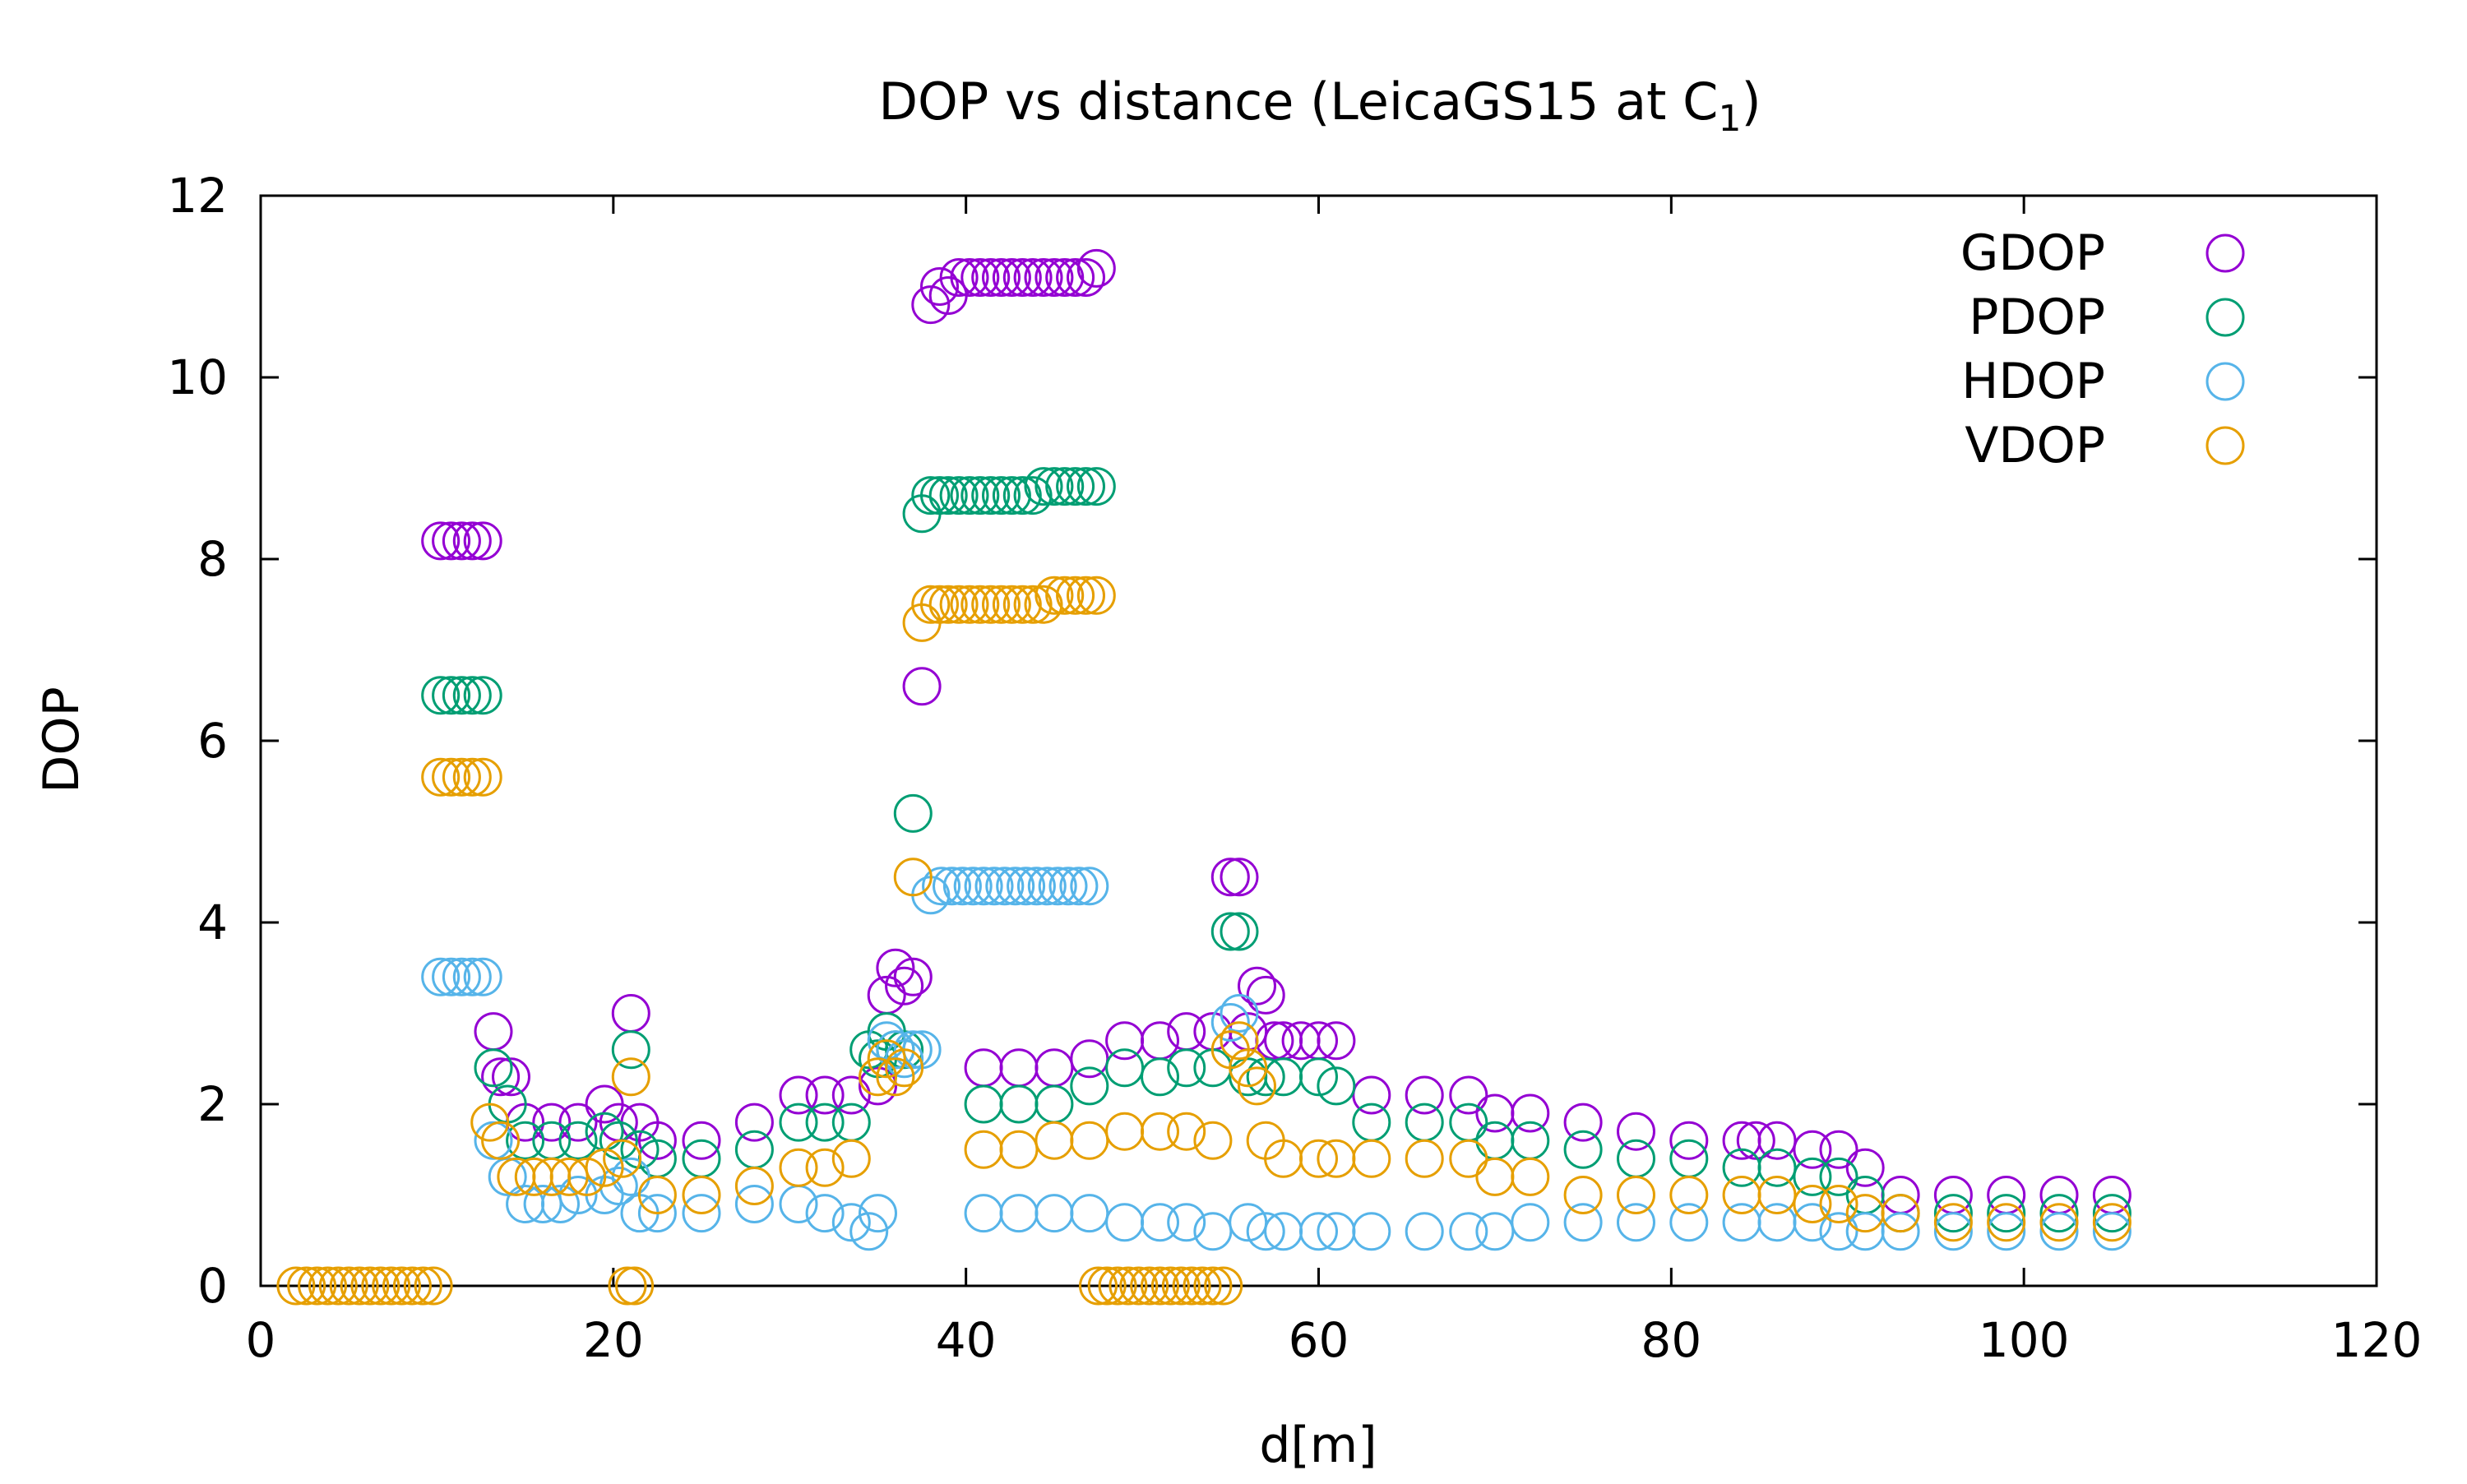  What do you see at coordinates (2225, 253) in the screenshot?
I see `legend-marker-gdop` at bounding box center [2225, 253].